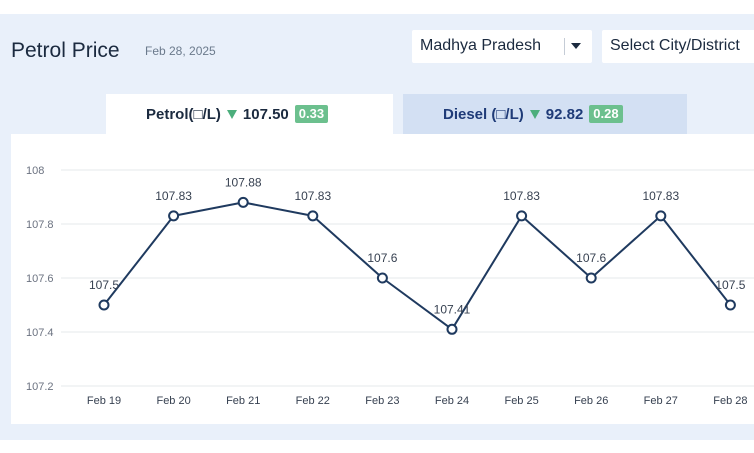  Describe the element at coordinates (564, 46) in the screenshot. I see `state-select-divider` at that location.